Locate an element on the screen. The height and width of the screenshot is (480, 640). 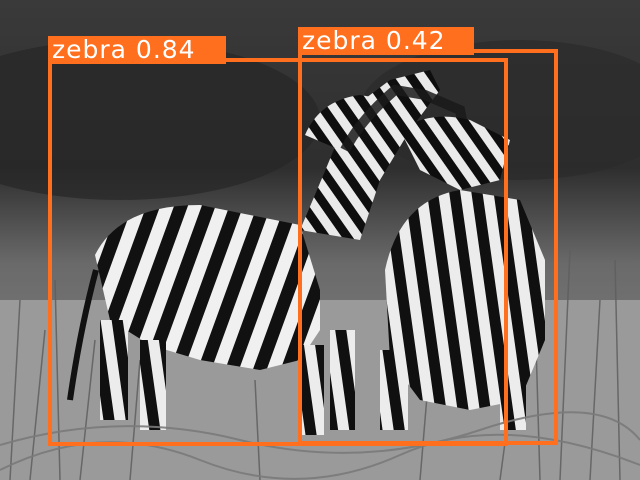
zebra-head-left is located at coordinates (387, 155).